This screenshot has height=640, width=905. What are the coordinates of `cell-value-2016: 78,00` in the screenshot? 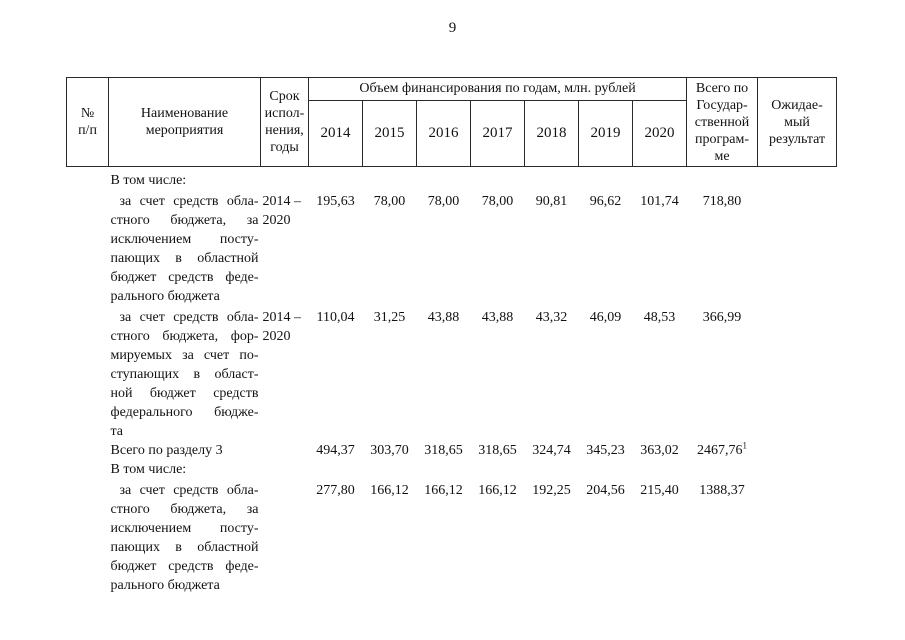 It's located at (443, 201).